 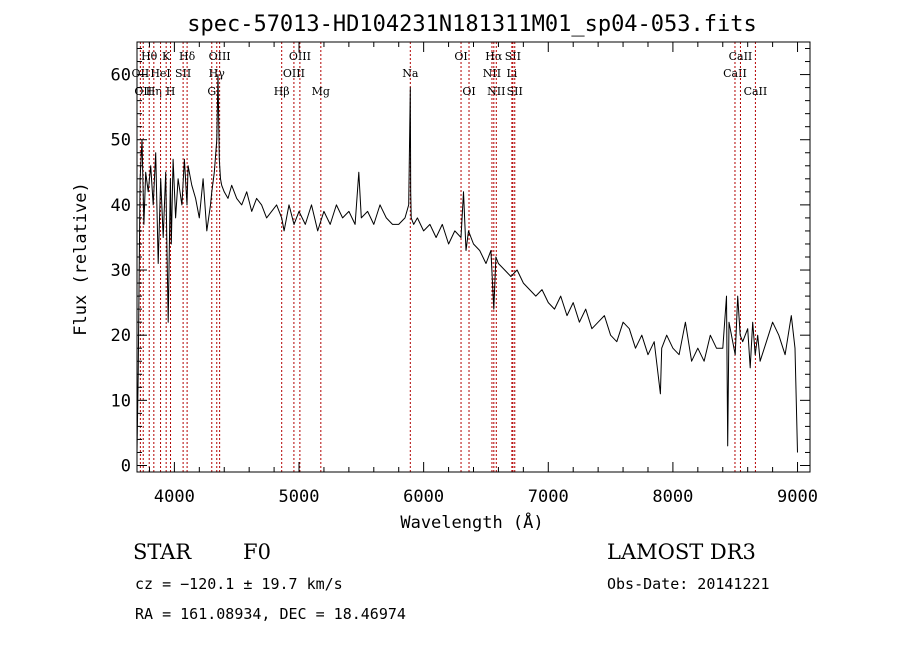 What do you see at coordinates (548, 497) in the screenshot?
I see `x-tick-label: 7000` at bounding box center [548, 497].